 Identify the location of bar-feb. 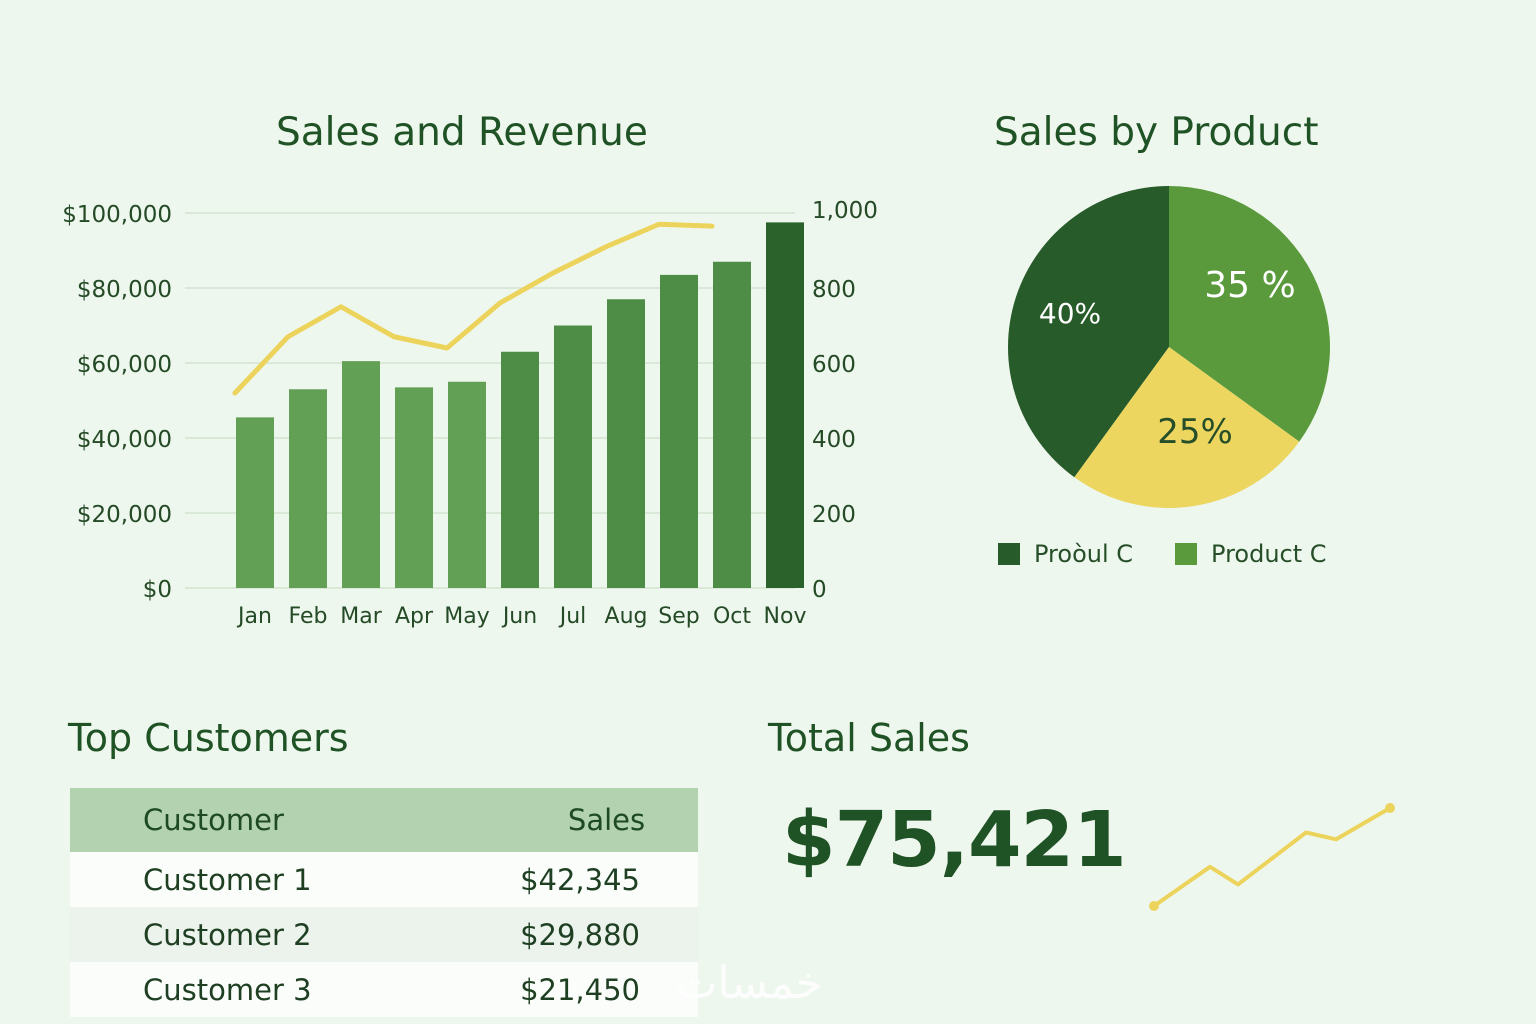
(308, 488).